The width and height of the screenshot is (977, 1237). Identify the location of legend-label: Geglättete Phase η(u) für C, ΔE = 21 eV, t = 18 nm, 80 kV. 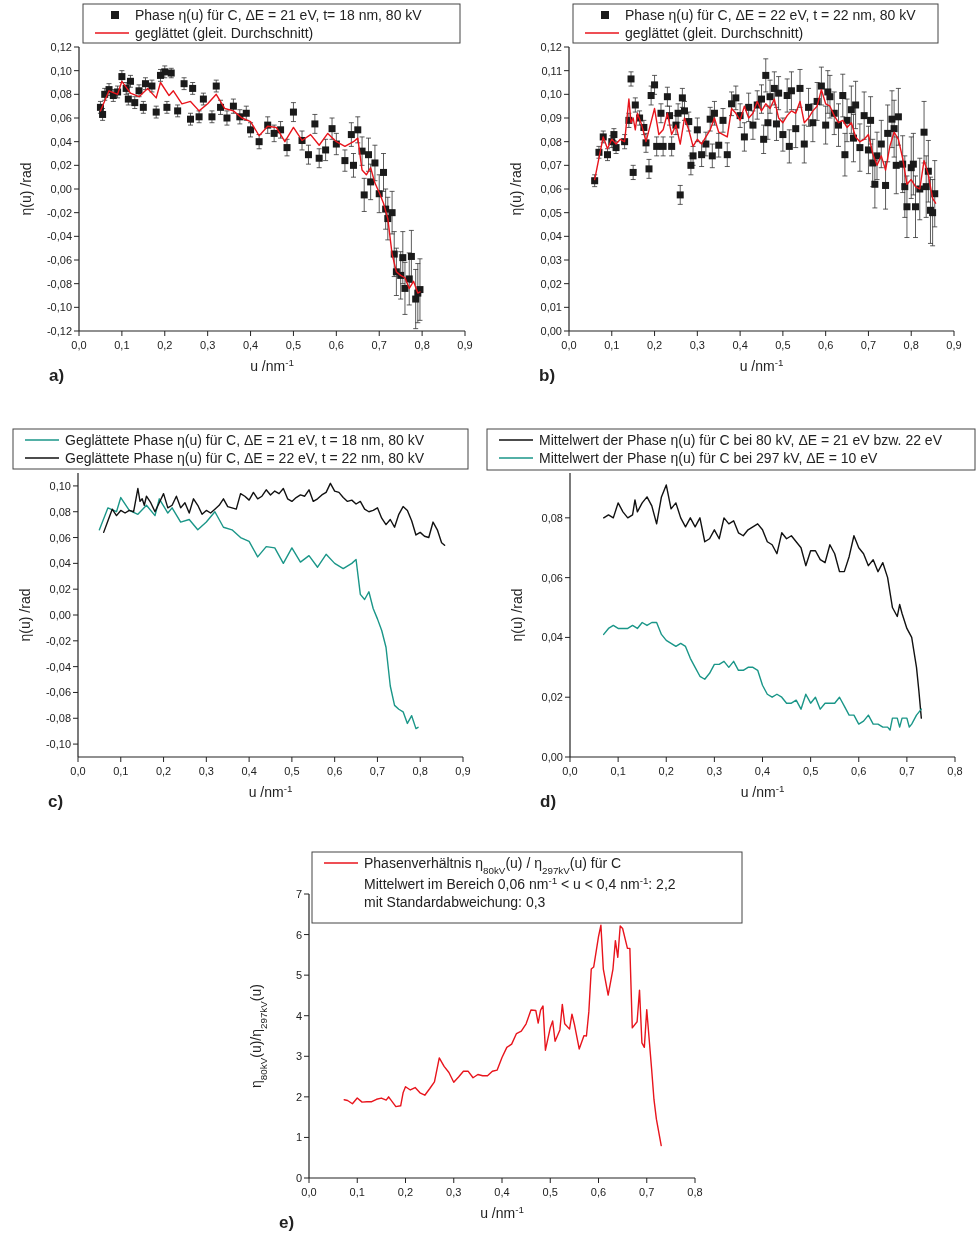
(245, 440).